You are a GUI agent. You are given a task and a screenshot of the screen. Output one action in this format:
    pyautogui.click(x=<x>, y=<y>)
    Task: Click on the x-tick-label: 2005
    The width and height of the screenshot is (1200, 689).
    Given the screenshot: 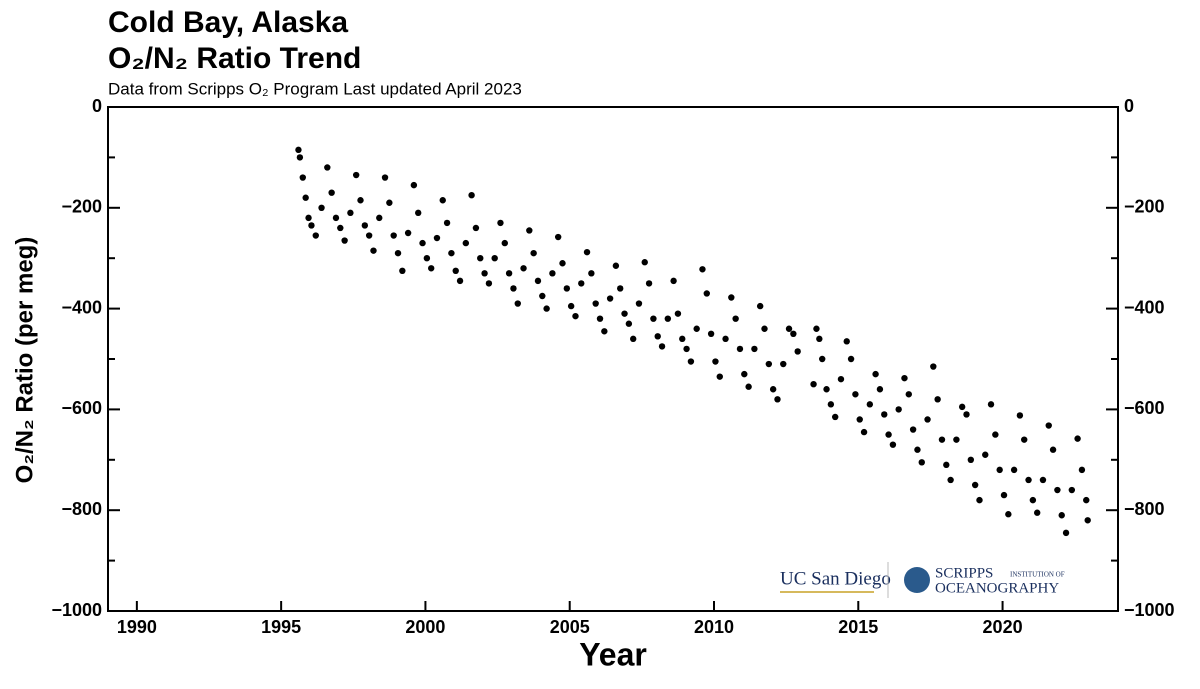 What is the action you would take?
    pyautogui.click(x=570, y=627)
    